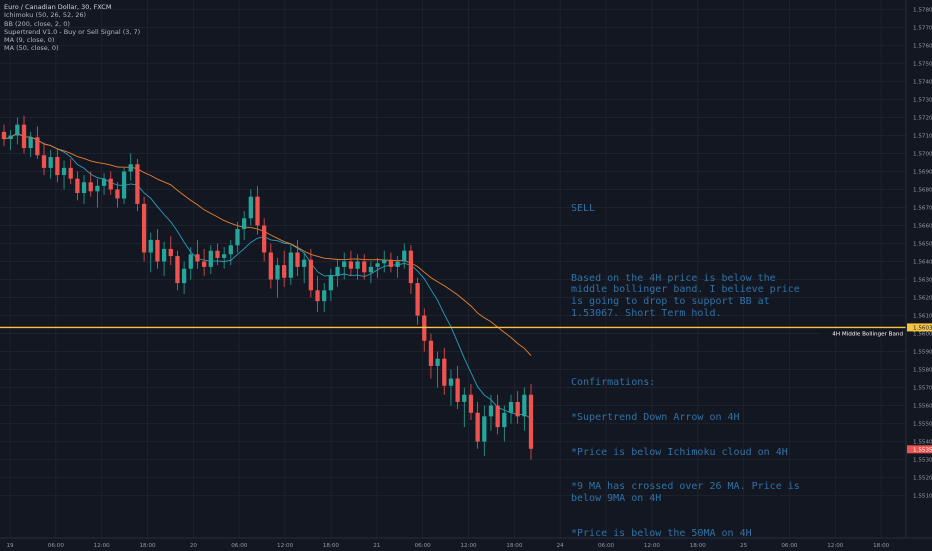  Describe the element at coordinates (147, 546) in the screenshot. I see `time-tick-label: 18:00` at that location.